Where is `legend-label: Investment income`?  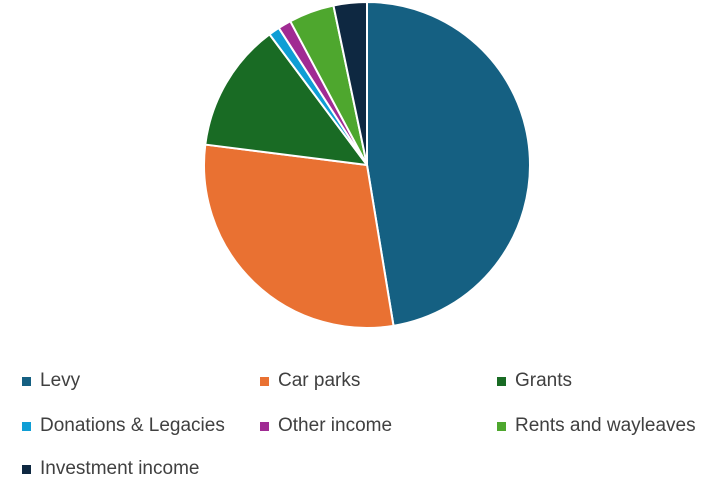 legend-label: Investment income is located at coordinates (120, 468).